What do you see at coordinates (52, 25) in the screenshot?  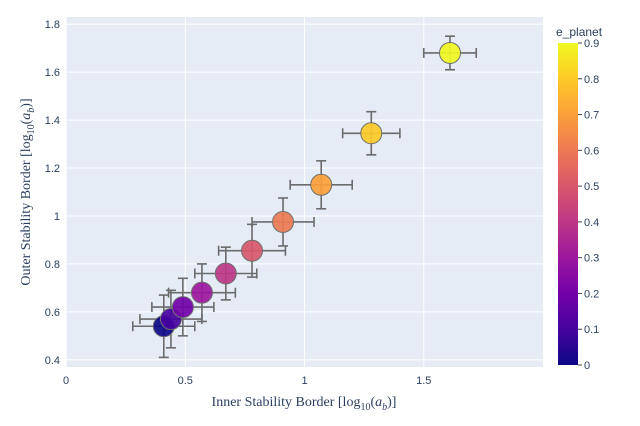 I see `y-tick-label: 1.8` at bounding box center [52, 25].